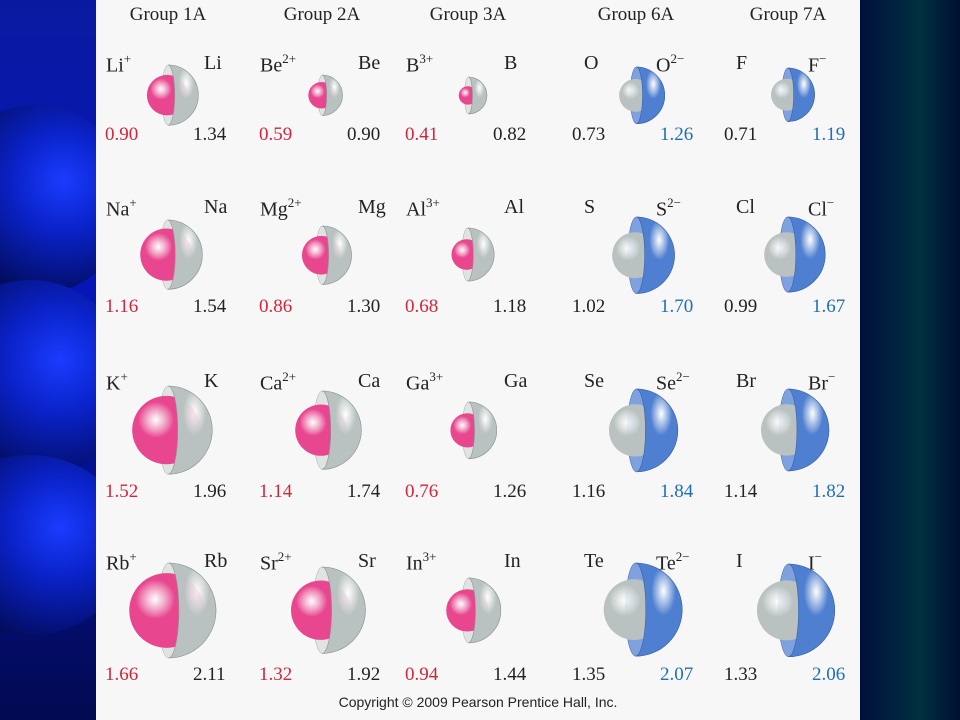  What do you see at coordinates (817, 209) in the screenshot?
I see `element-symbol: Cl` at bounding box center [817, 209].